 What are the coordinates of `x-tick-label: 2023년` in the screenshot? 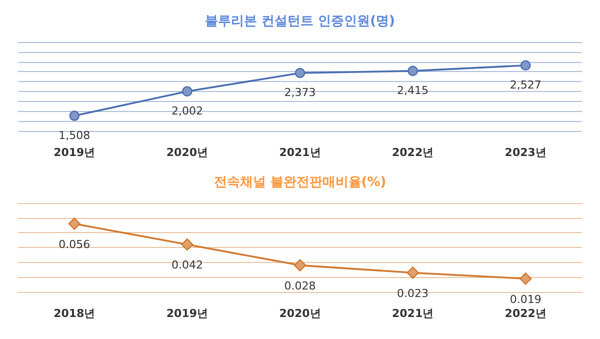 It's located at (525, 152).